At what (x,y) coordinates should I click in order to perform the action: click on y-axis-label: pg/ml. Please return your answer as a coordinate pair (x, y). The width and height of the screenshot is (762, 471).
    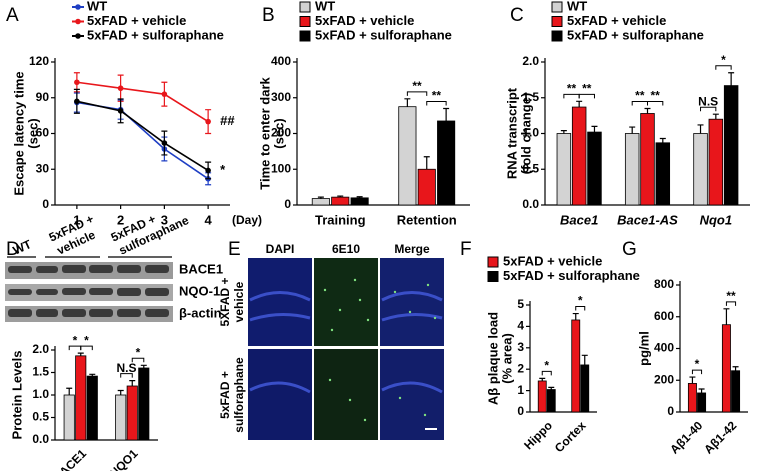
    Looking at the image, I should click on (643, 348).